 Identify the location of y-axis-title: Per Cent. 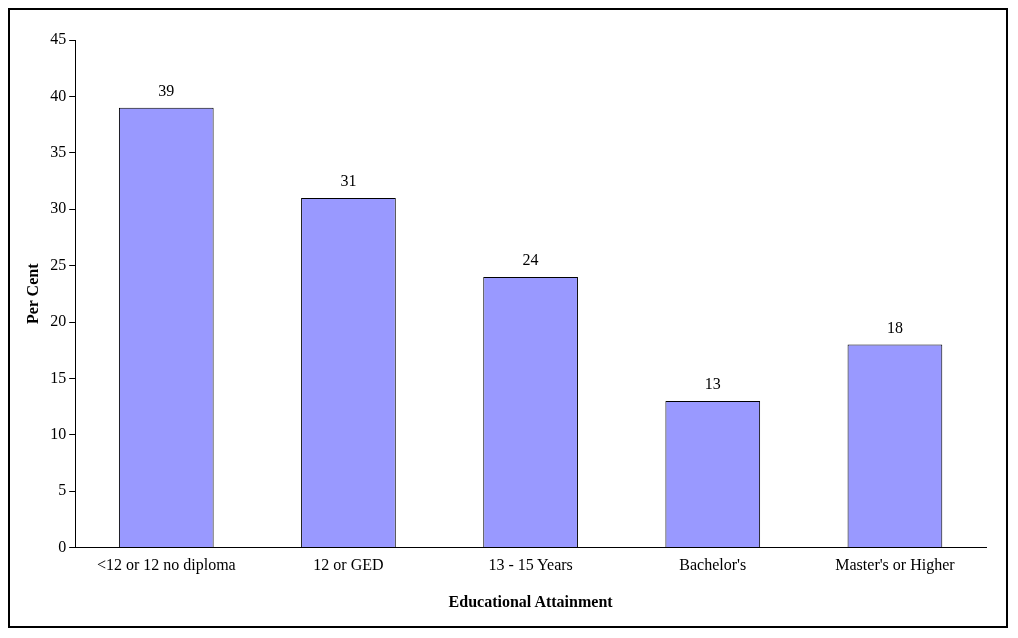
(32, 293).